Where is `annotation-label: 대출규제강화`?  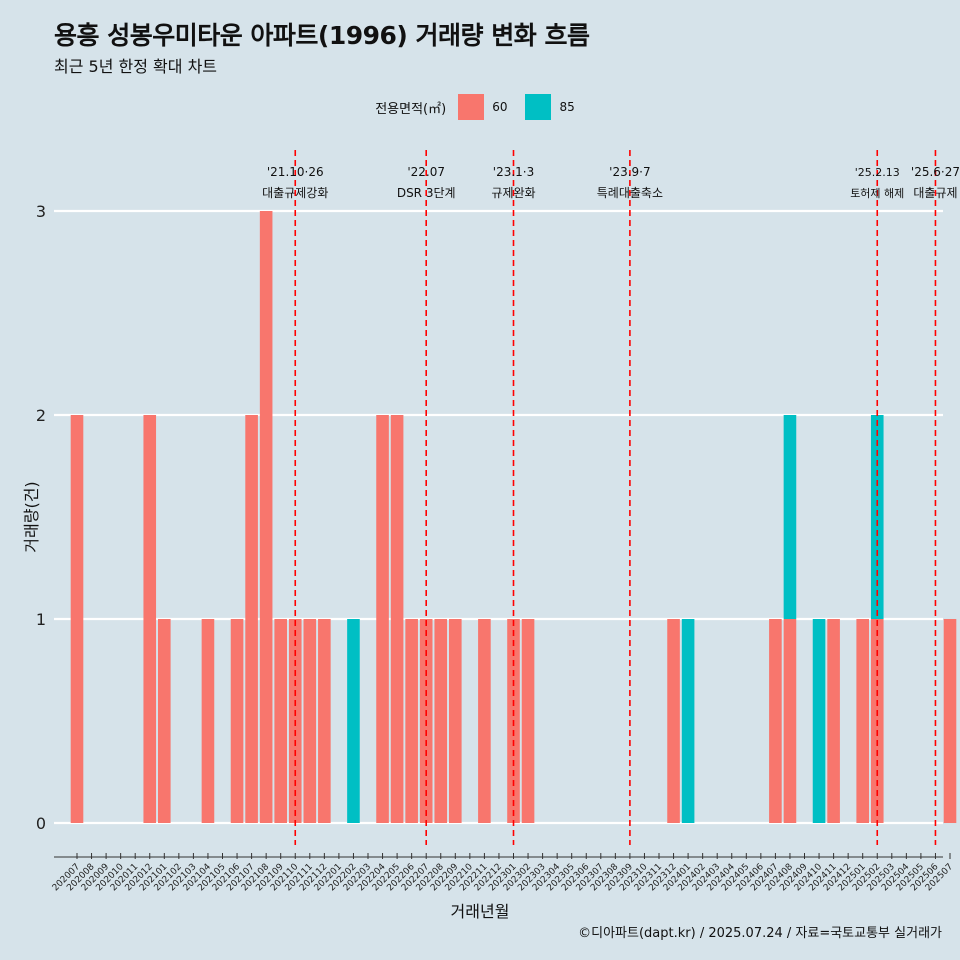
annotation-label: 대출규제강화 is located at coordinates (295, 193).